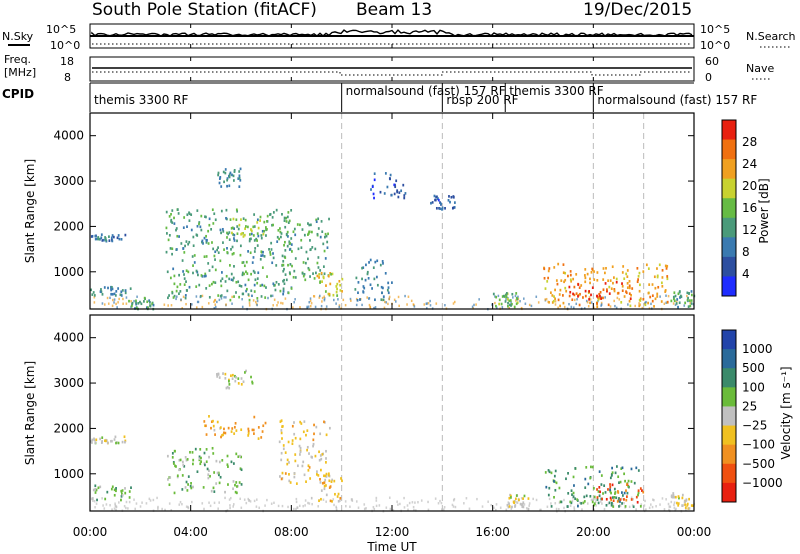  Describe the element at coordinates (65, 45) in the screenshot. I see `noise-tick-bottom: 10^0` at that location.